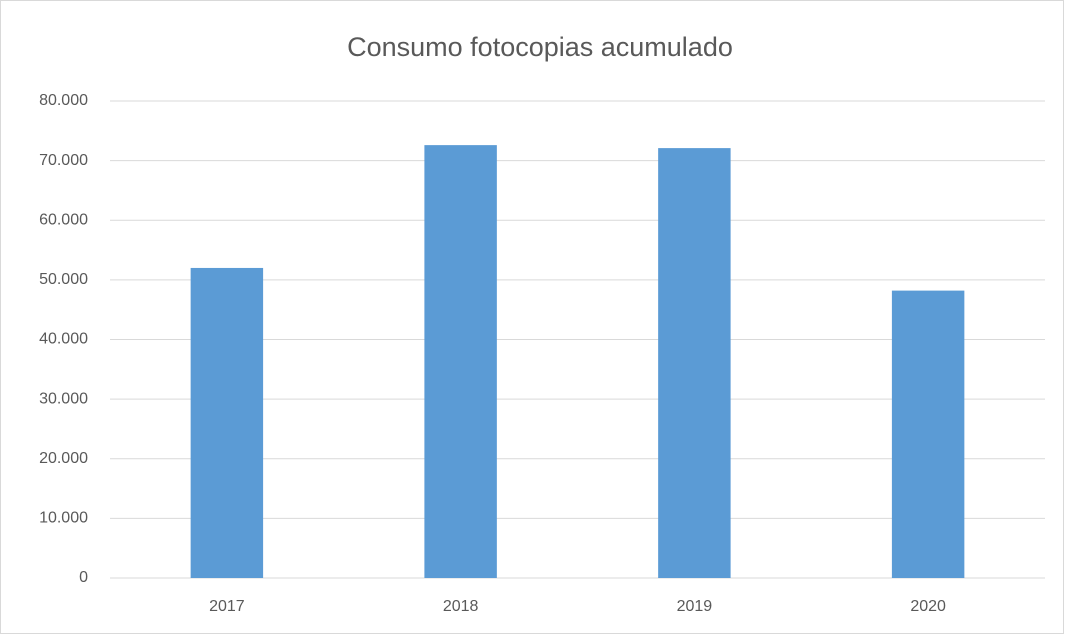 This screenshot has height=635, width=1065. I want to click on x-tick-label: 2018, so click(461, 606).